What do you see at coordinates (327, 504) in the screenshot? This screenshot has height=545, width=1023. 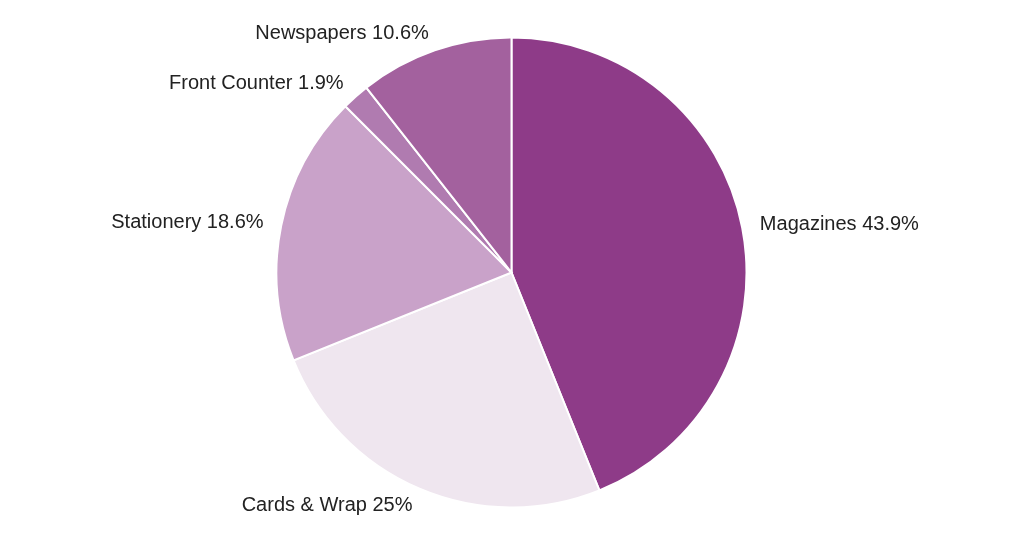 I see `slice-label: Cards & Wrap 25%` at bounding box center [327, 504].